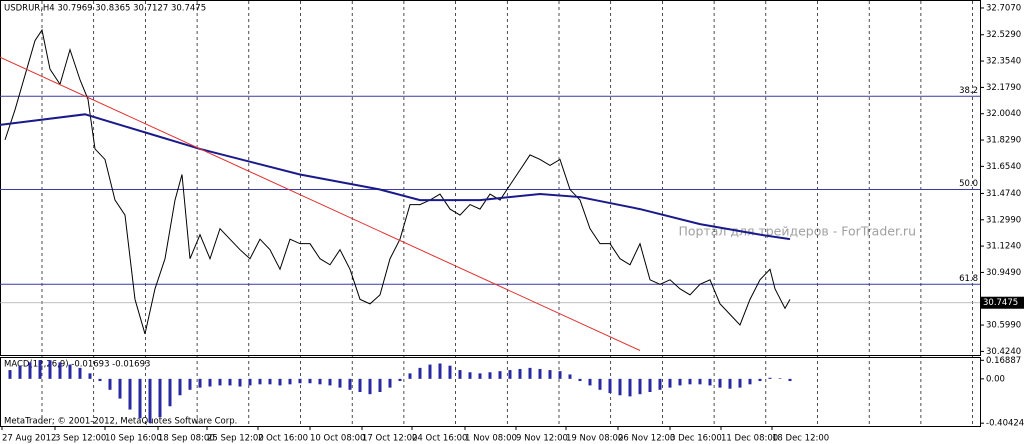 This screenshot has width=1024, height=444. Describe the element at coordinates (1003, 194) in the screenshot. I see `y-tick-label: 31.4740` at that location.